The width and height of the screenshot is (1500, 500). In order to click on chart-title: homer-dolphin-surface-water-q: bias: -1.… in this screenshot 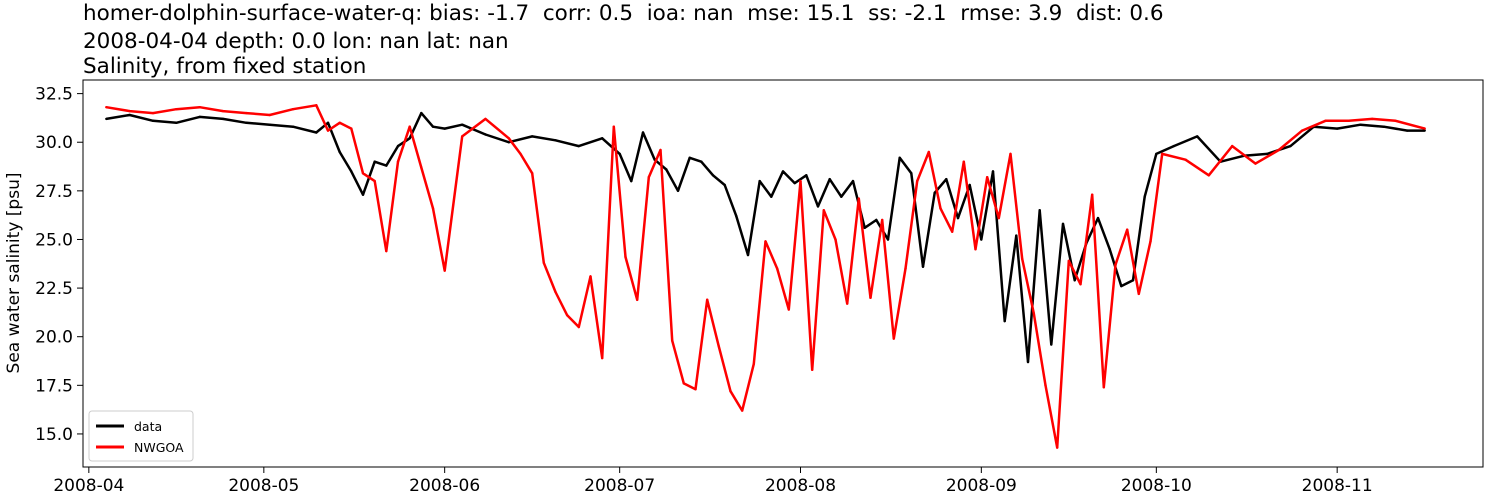, I will do `click(623, 13)`.